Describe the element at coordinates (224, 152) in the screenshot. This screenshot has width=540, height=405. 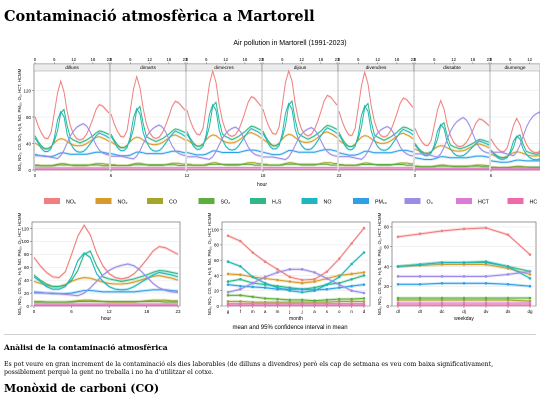
I see `top-series-7-dimecres` at that location.